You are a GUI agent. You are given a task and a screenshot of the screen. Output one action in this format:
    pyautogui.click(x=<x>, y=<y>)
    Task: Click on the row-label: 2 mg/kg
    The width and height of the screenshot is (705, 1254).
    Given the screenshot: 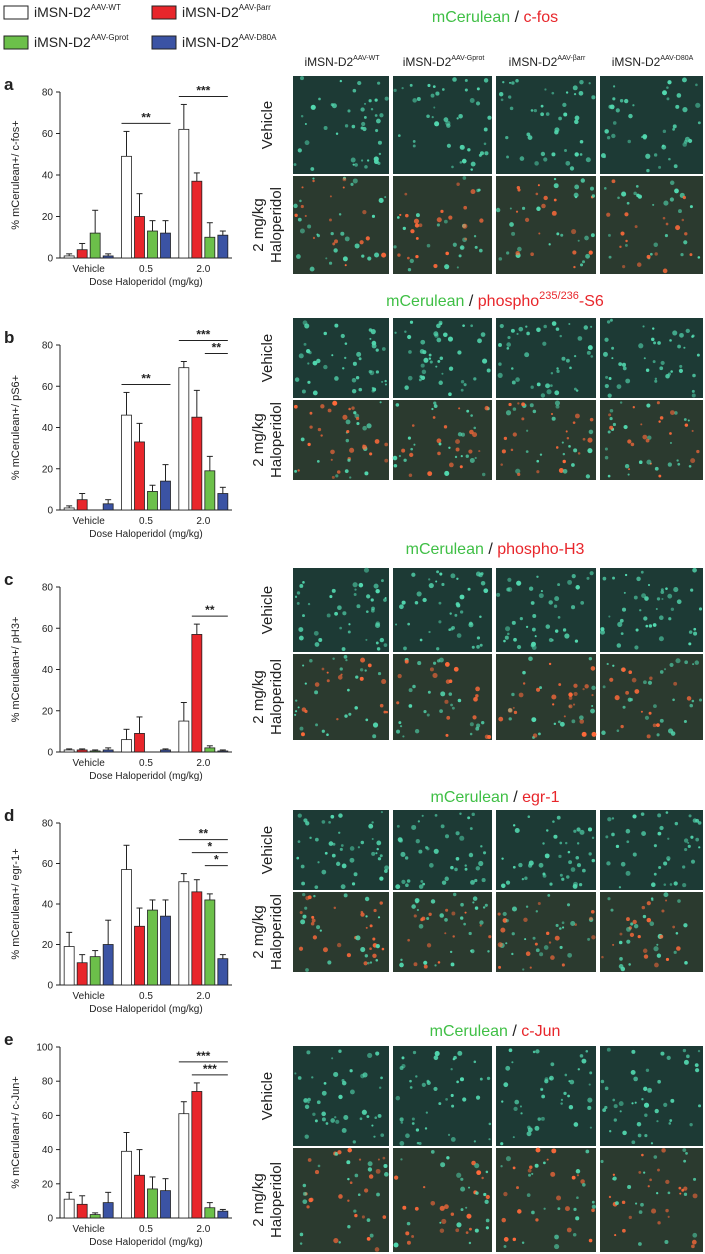 What is the action you would take?
    pyautogui.click(x=258, y=696)
    